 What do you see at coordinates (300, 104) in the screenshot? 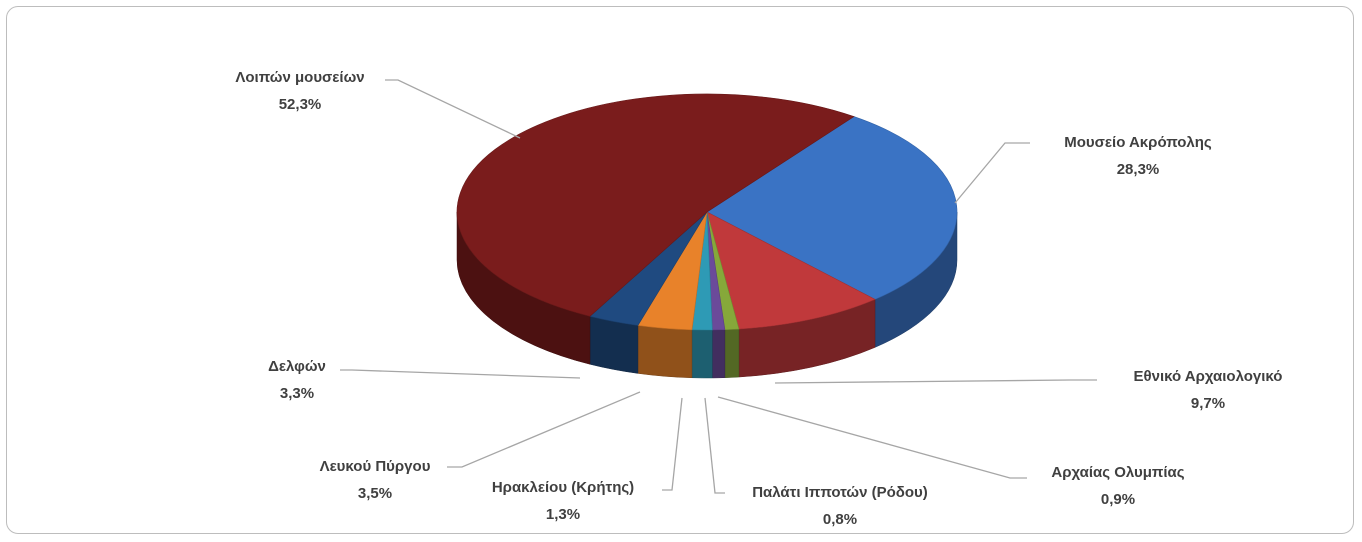
I see `value-label: 52,3%` at bounding box center [300, 104].